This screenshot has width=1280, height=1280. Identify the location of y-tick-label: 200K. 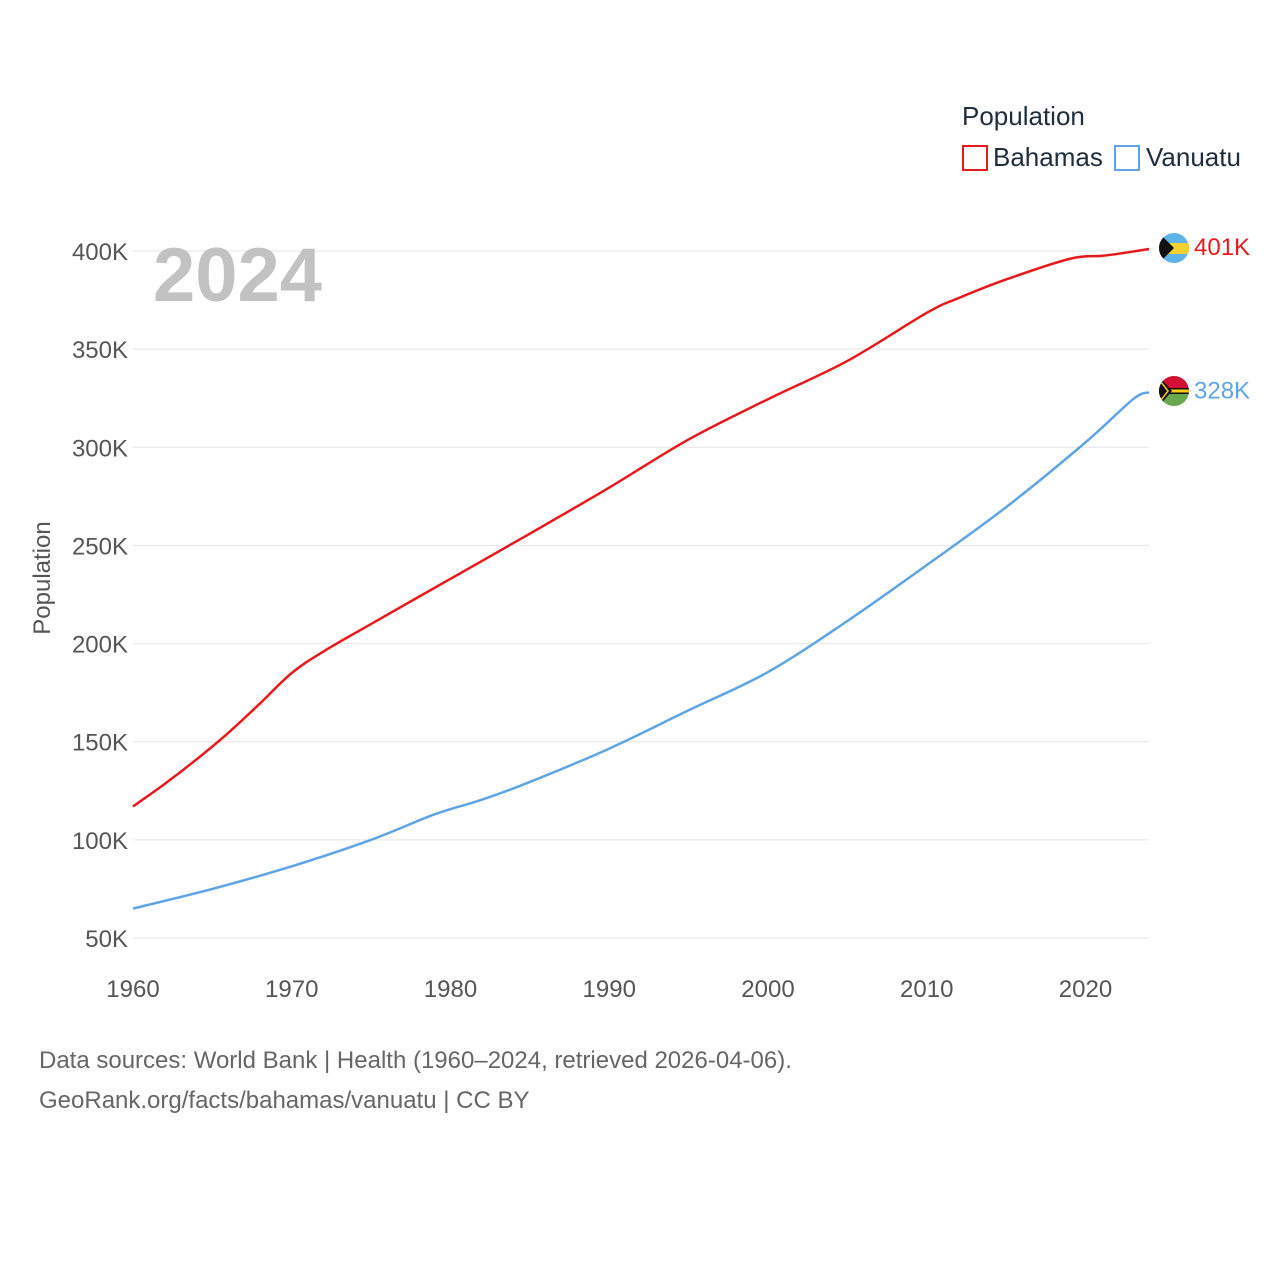
(100, 645).